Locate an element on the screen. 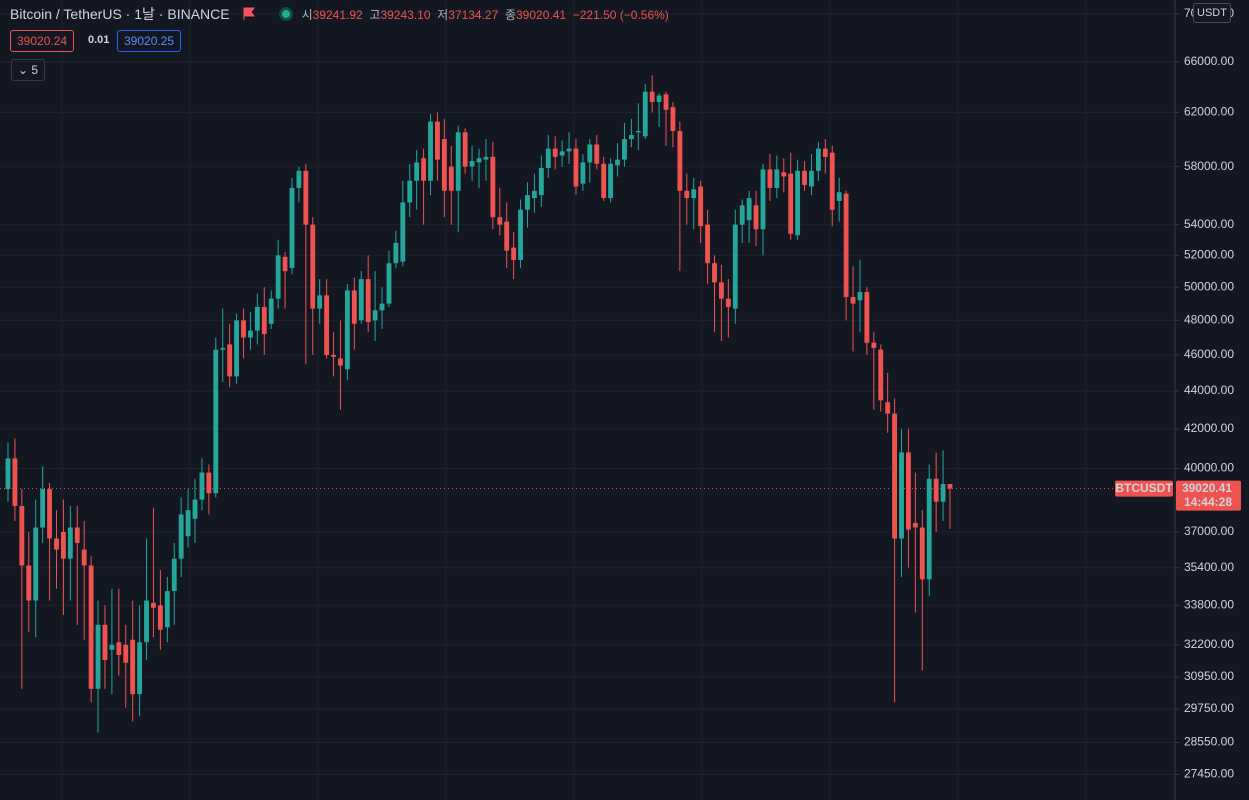  y-tick-label: 32200.00 is located at coordinates (1209, 644).